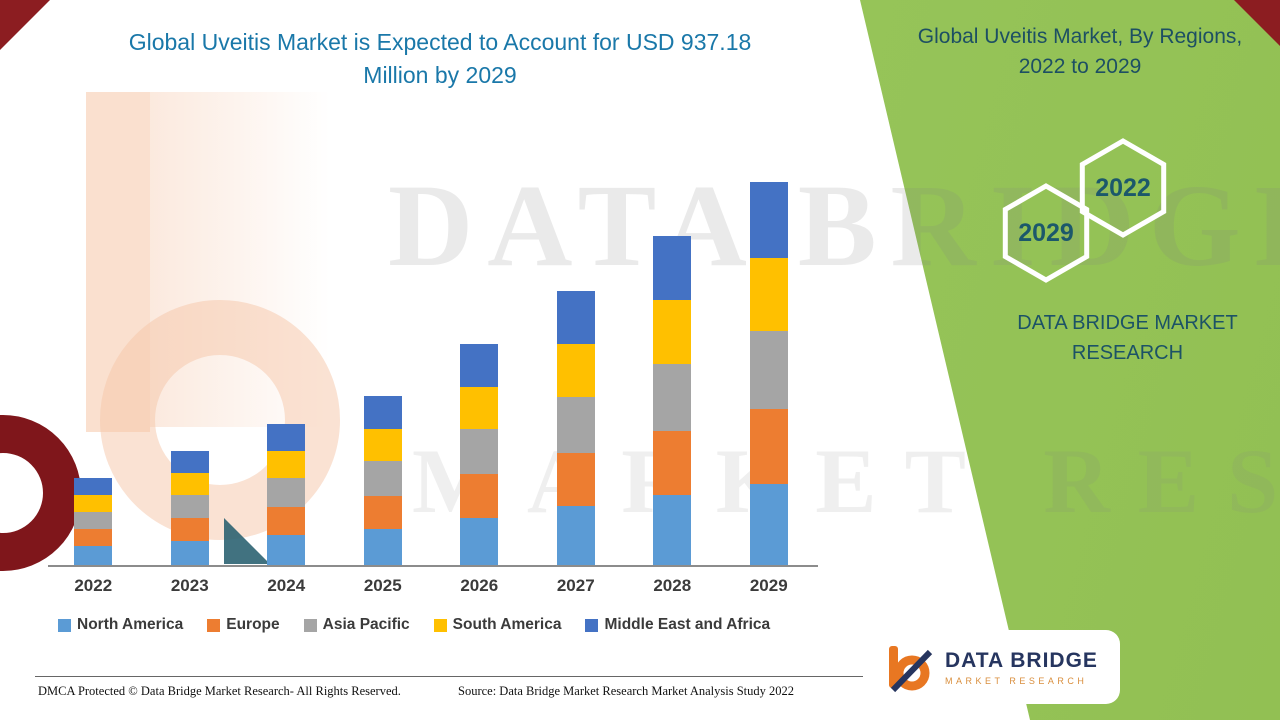 The image size is (1280, 720). What do you see at coordinates (575, 535) in the screenshot?
I see `bar-segment-north-america-2027` at bounding box center [575, 535].